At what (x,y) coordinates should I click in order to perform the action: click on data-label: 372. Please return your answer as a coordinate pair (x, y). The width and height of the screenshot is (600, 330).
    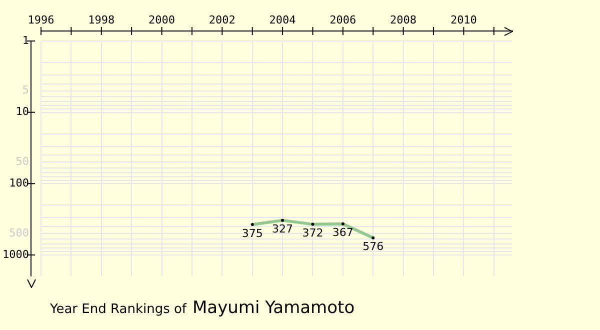
    Looking at the image, I should click on (313, 233).